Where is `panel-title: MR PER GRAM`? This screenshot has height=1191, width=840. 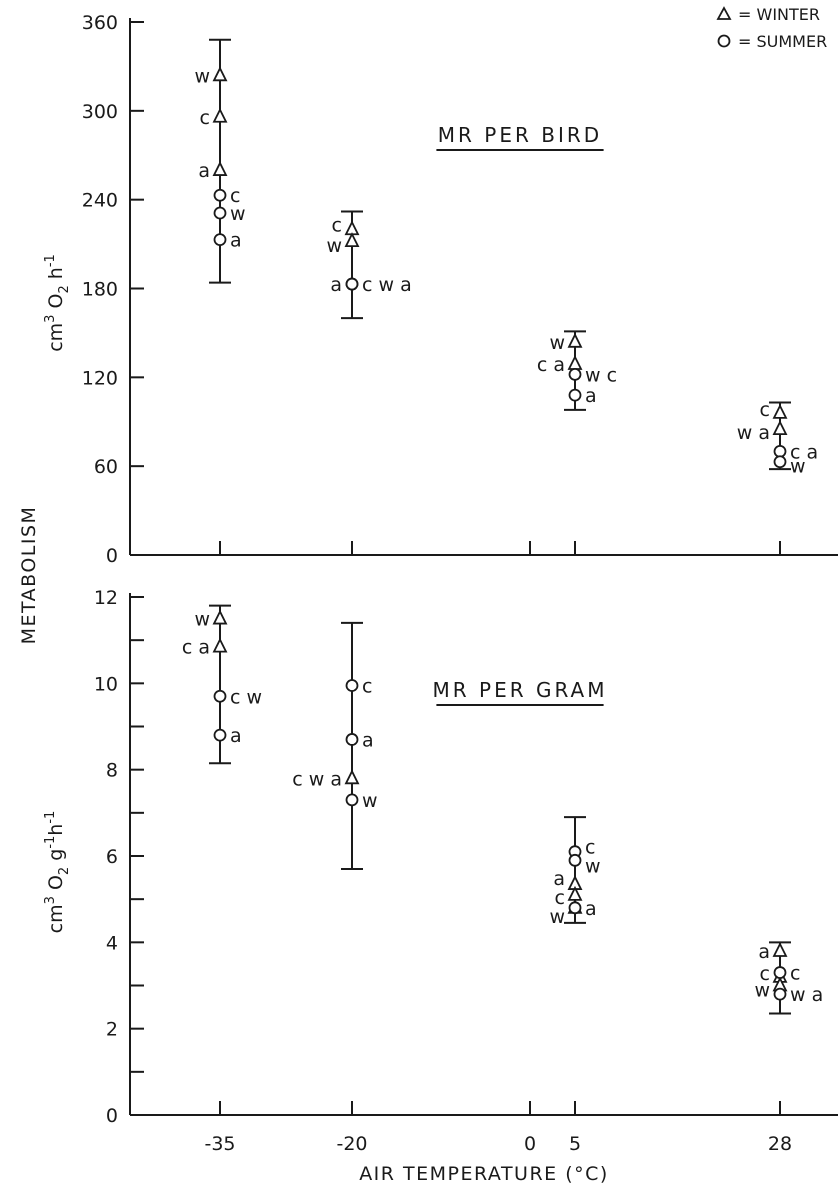 panel-title: MR PER GRAM is located at coordinates (520, 690).